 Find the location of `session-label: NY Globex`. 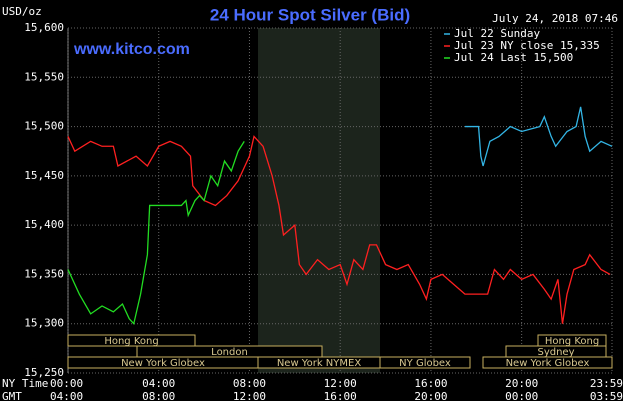

session-label: NY Globex is located at coordinates (425, 363).